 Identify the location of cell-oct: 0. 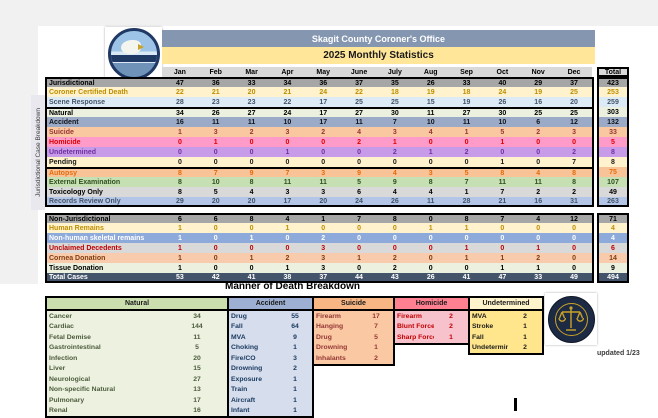
(502, 238).